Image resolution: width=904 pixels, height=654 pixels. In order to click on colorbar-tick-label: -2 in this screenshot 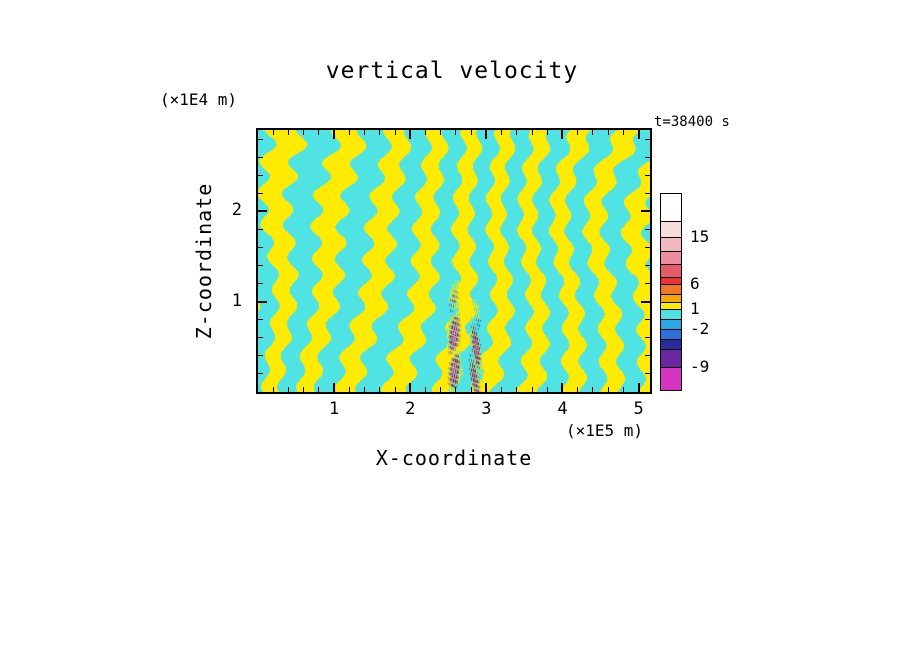, I will do `click(700, 328)`.